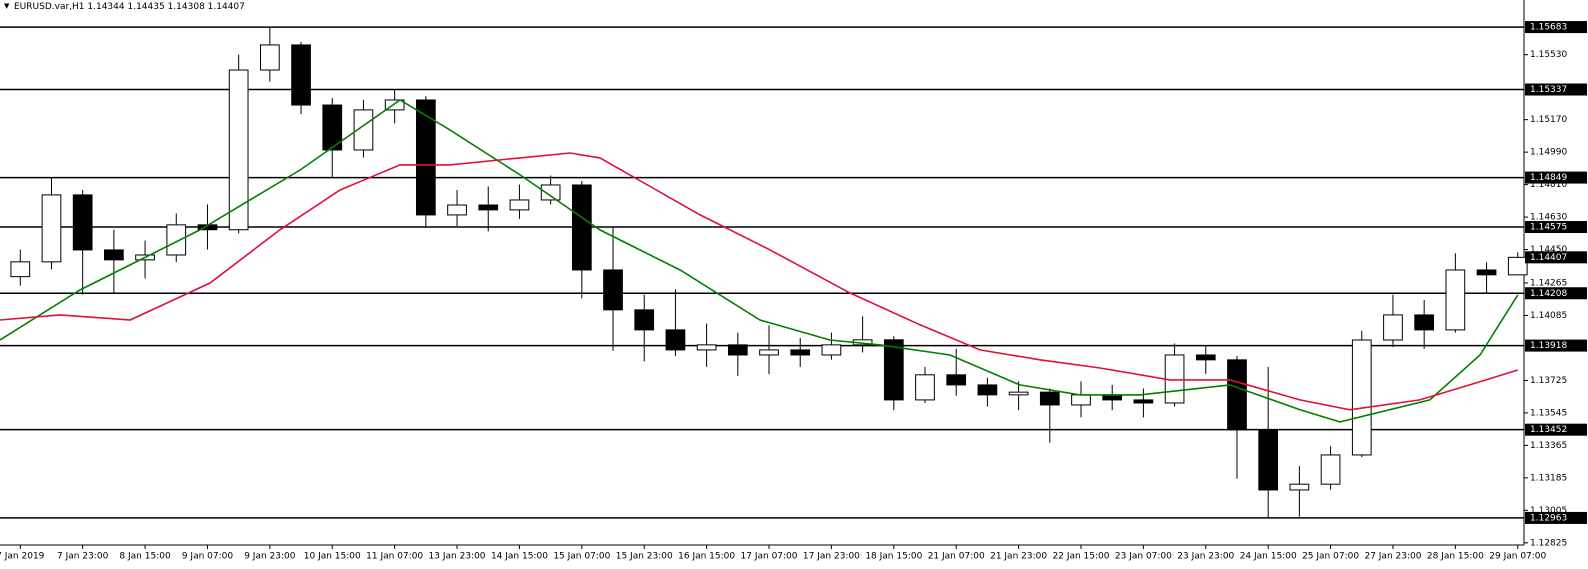  What do you see at coordinates (1548, 90) in the screenshot?
I see `level-price-label: 1.15337` at bounding box center [1548, 90].